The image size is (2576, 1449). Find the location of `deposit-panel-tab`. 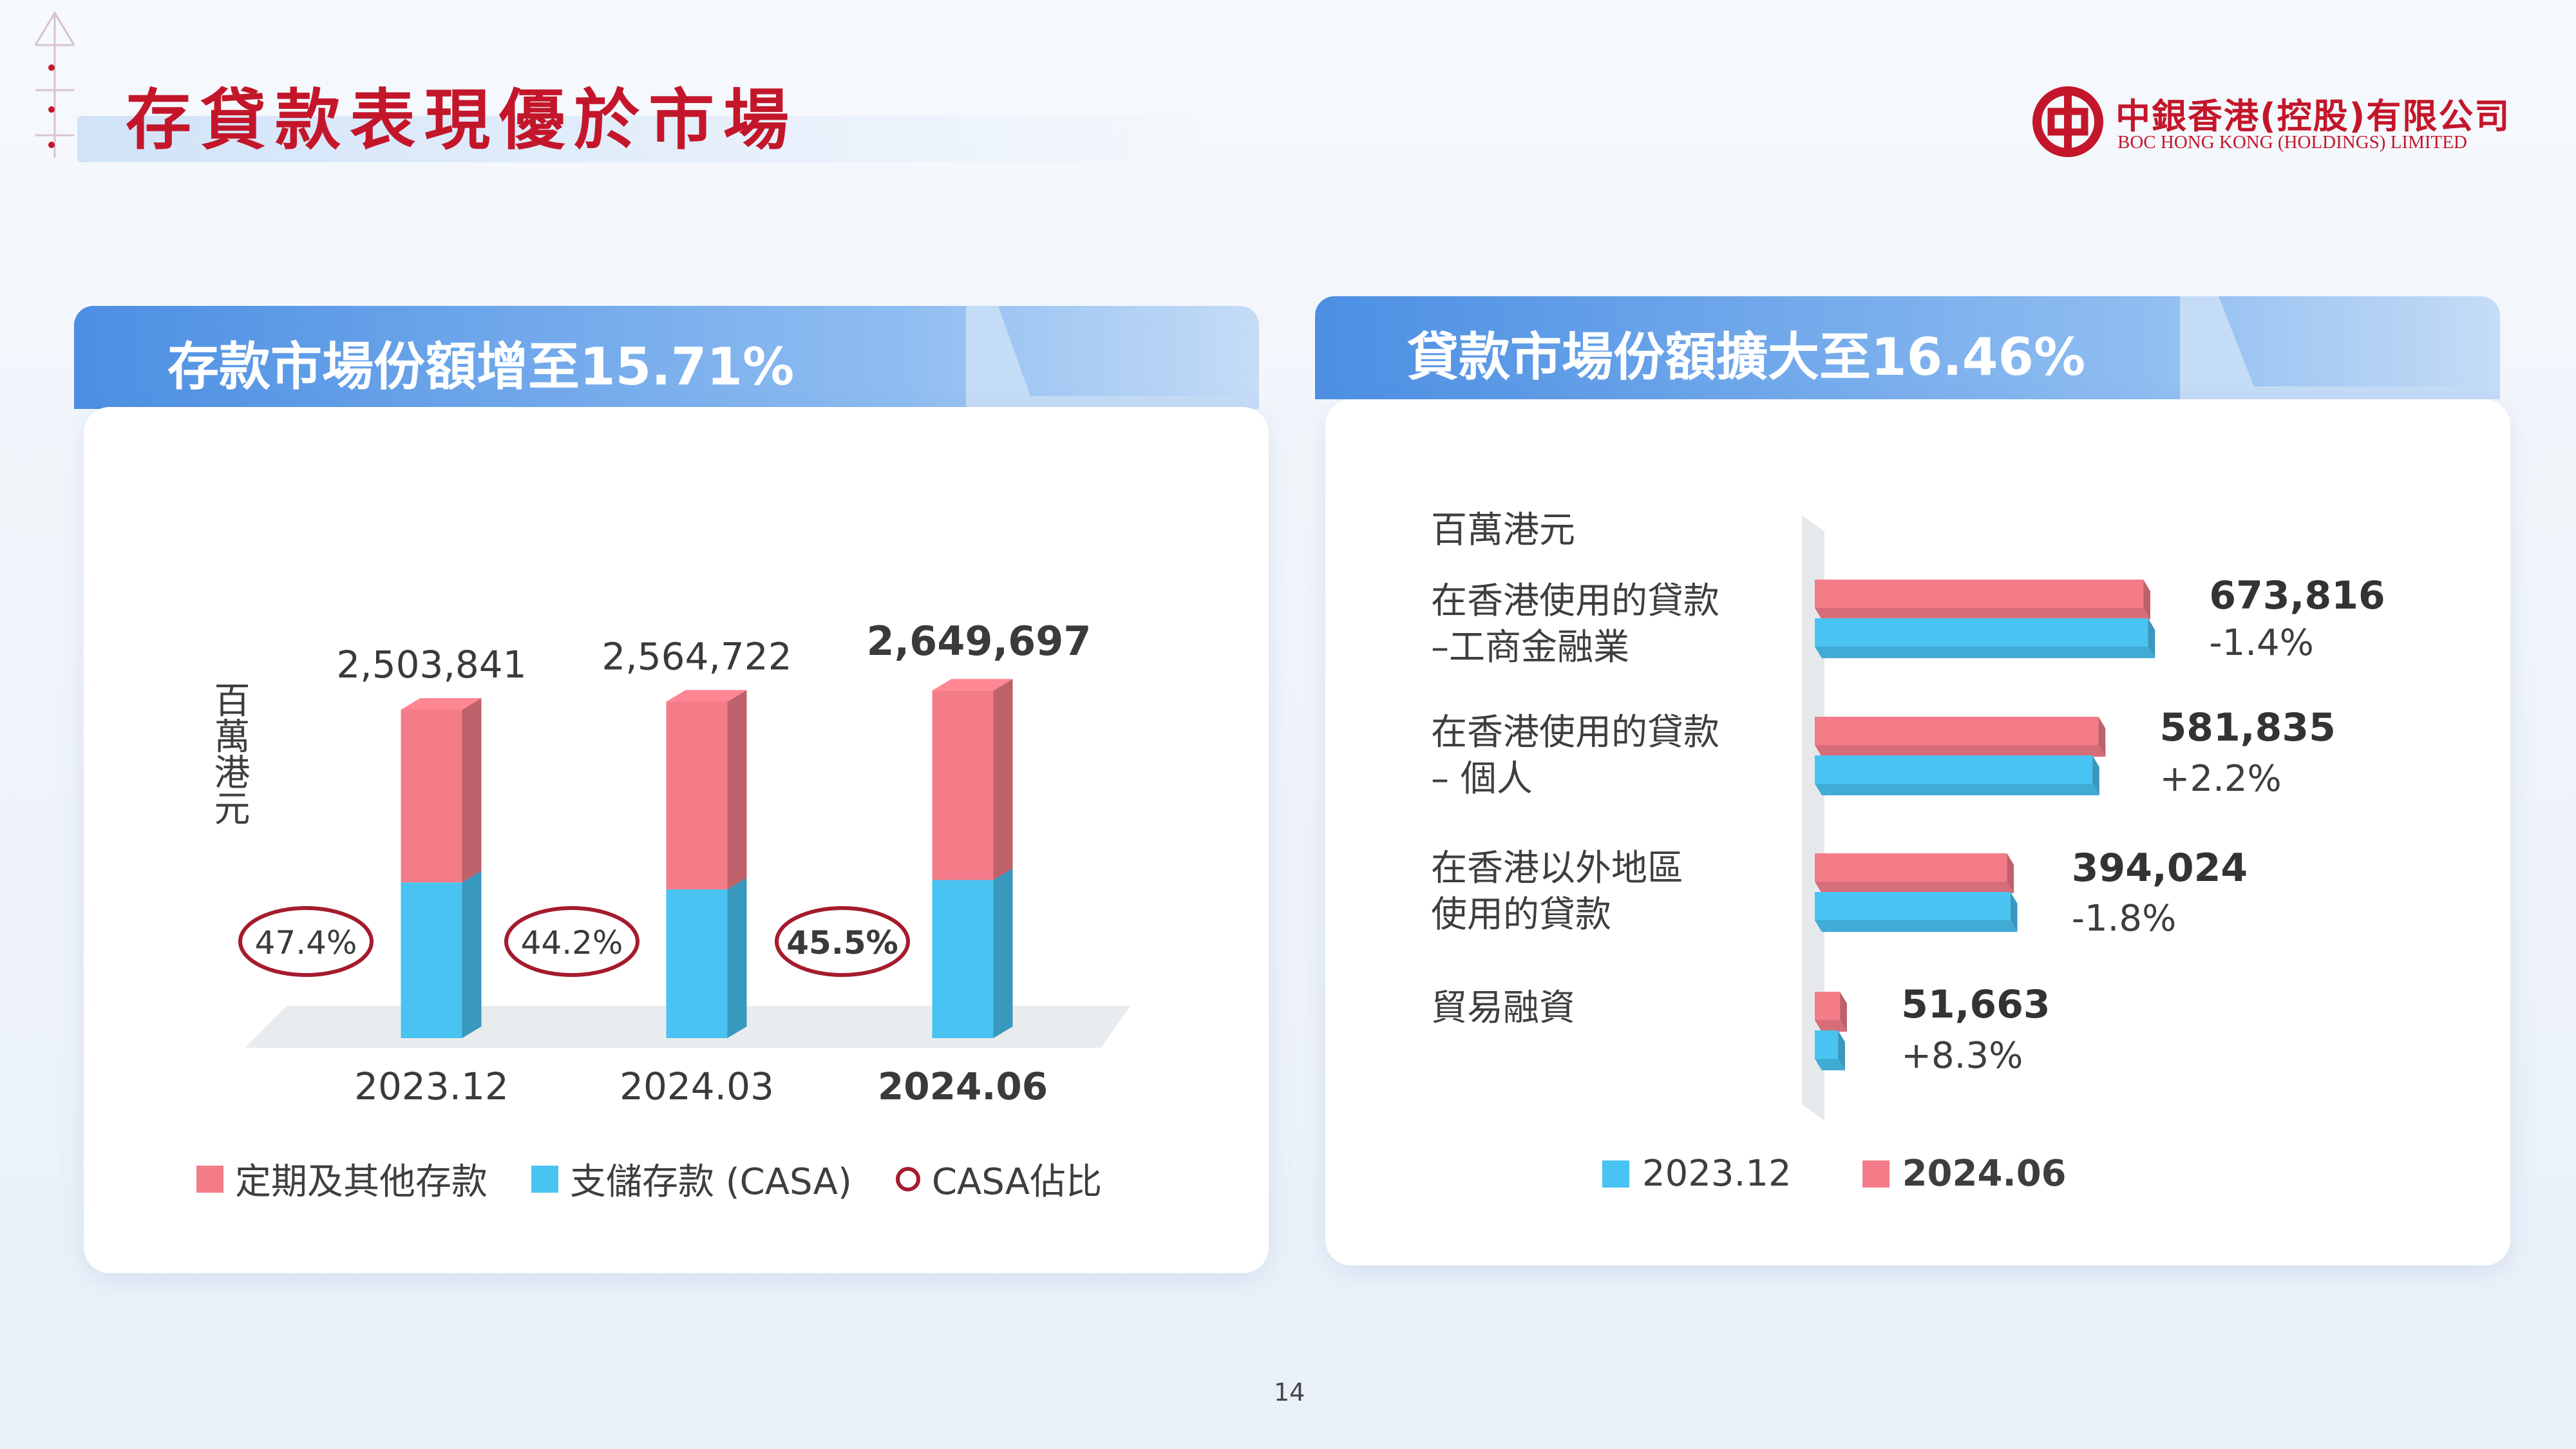

deposit-panel-tab is located at coordinates (666, 357).